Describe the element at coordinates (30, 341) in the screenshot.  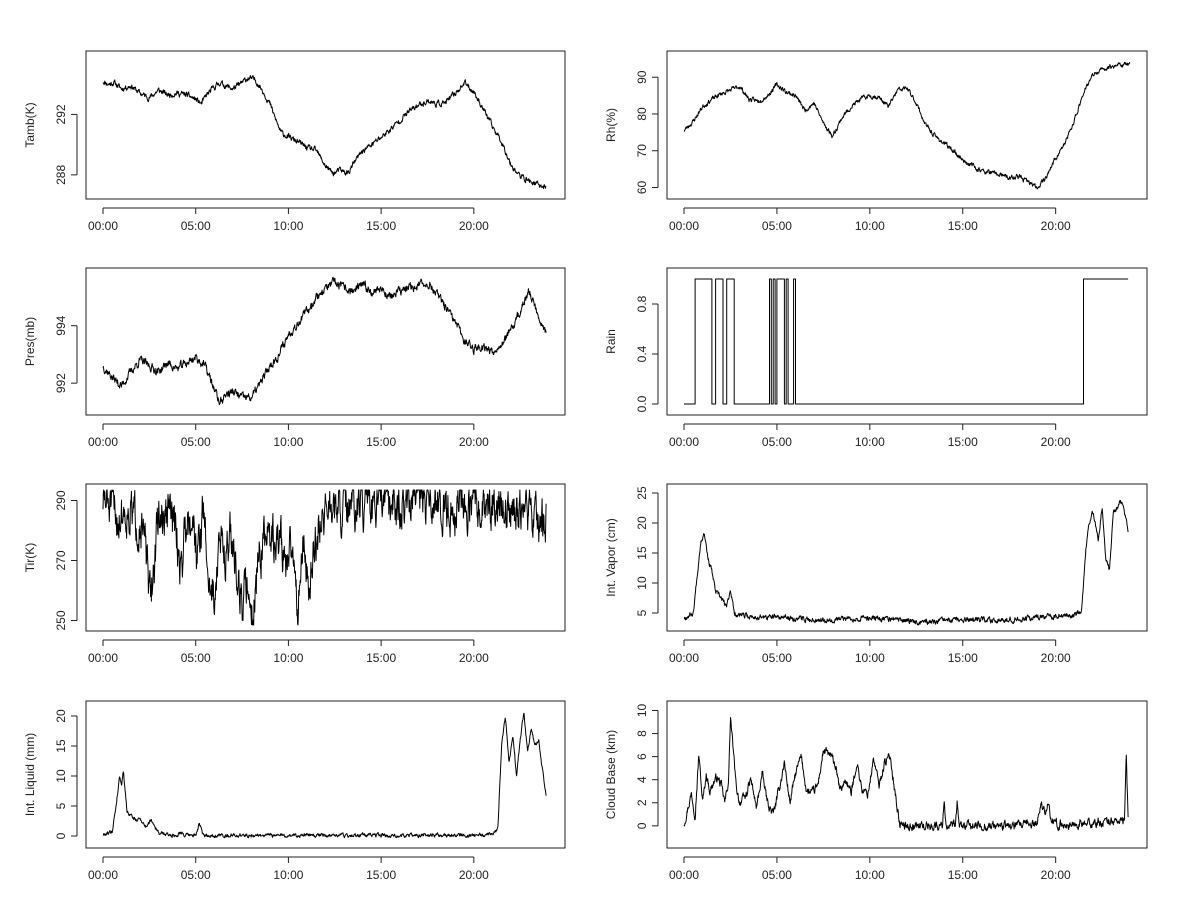
I see `y-axis-title: Pres(mb)` at that location.